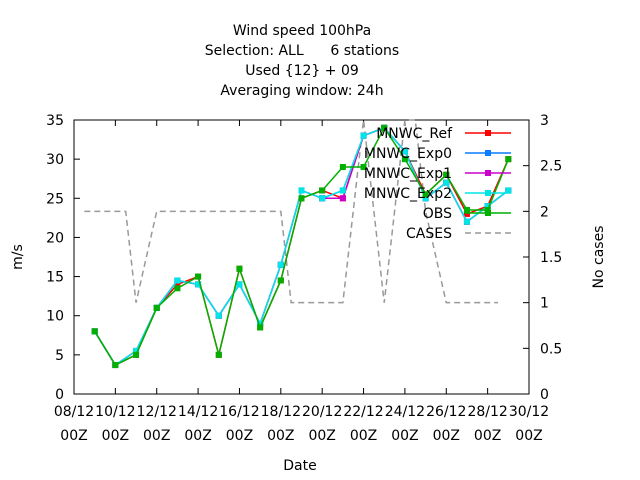  What do you see at coordinates (55, 317) in the screenshot?
I see `y-tick-label: 10` at bounding box center [55, 317].